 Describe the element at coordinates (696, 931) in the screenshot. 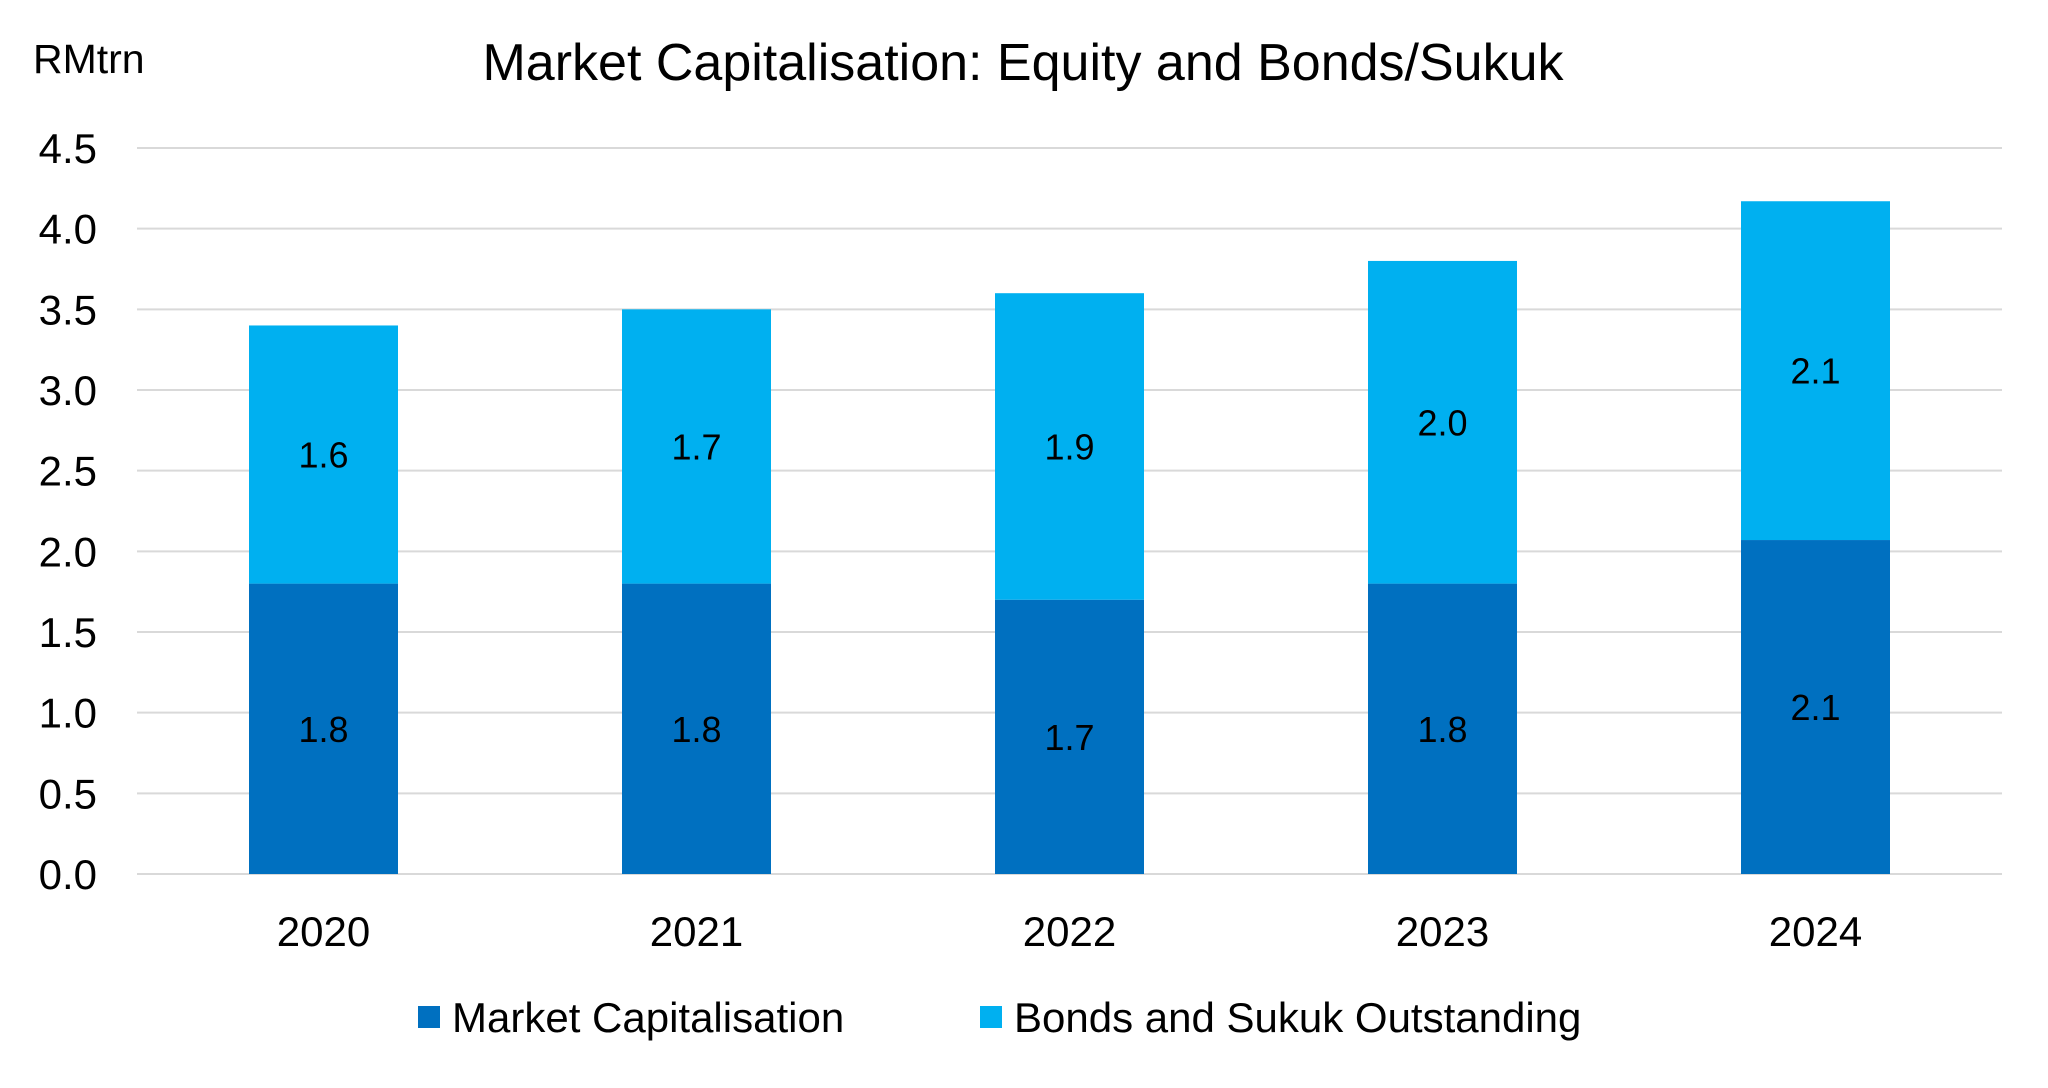

I see `x-tick-label: 2021` at that location.